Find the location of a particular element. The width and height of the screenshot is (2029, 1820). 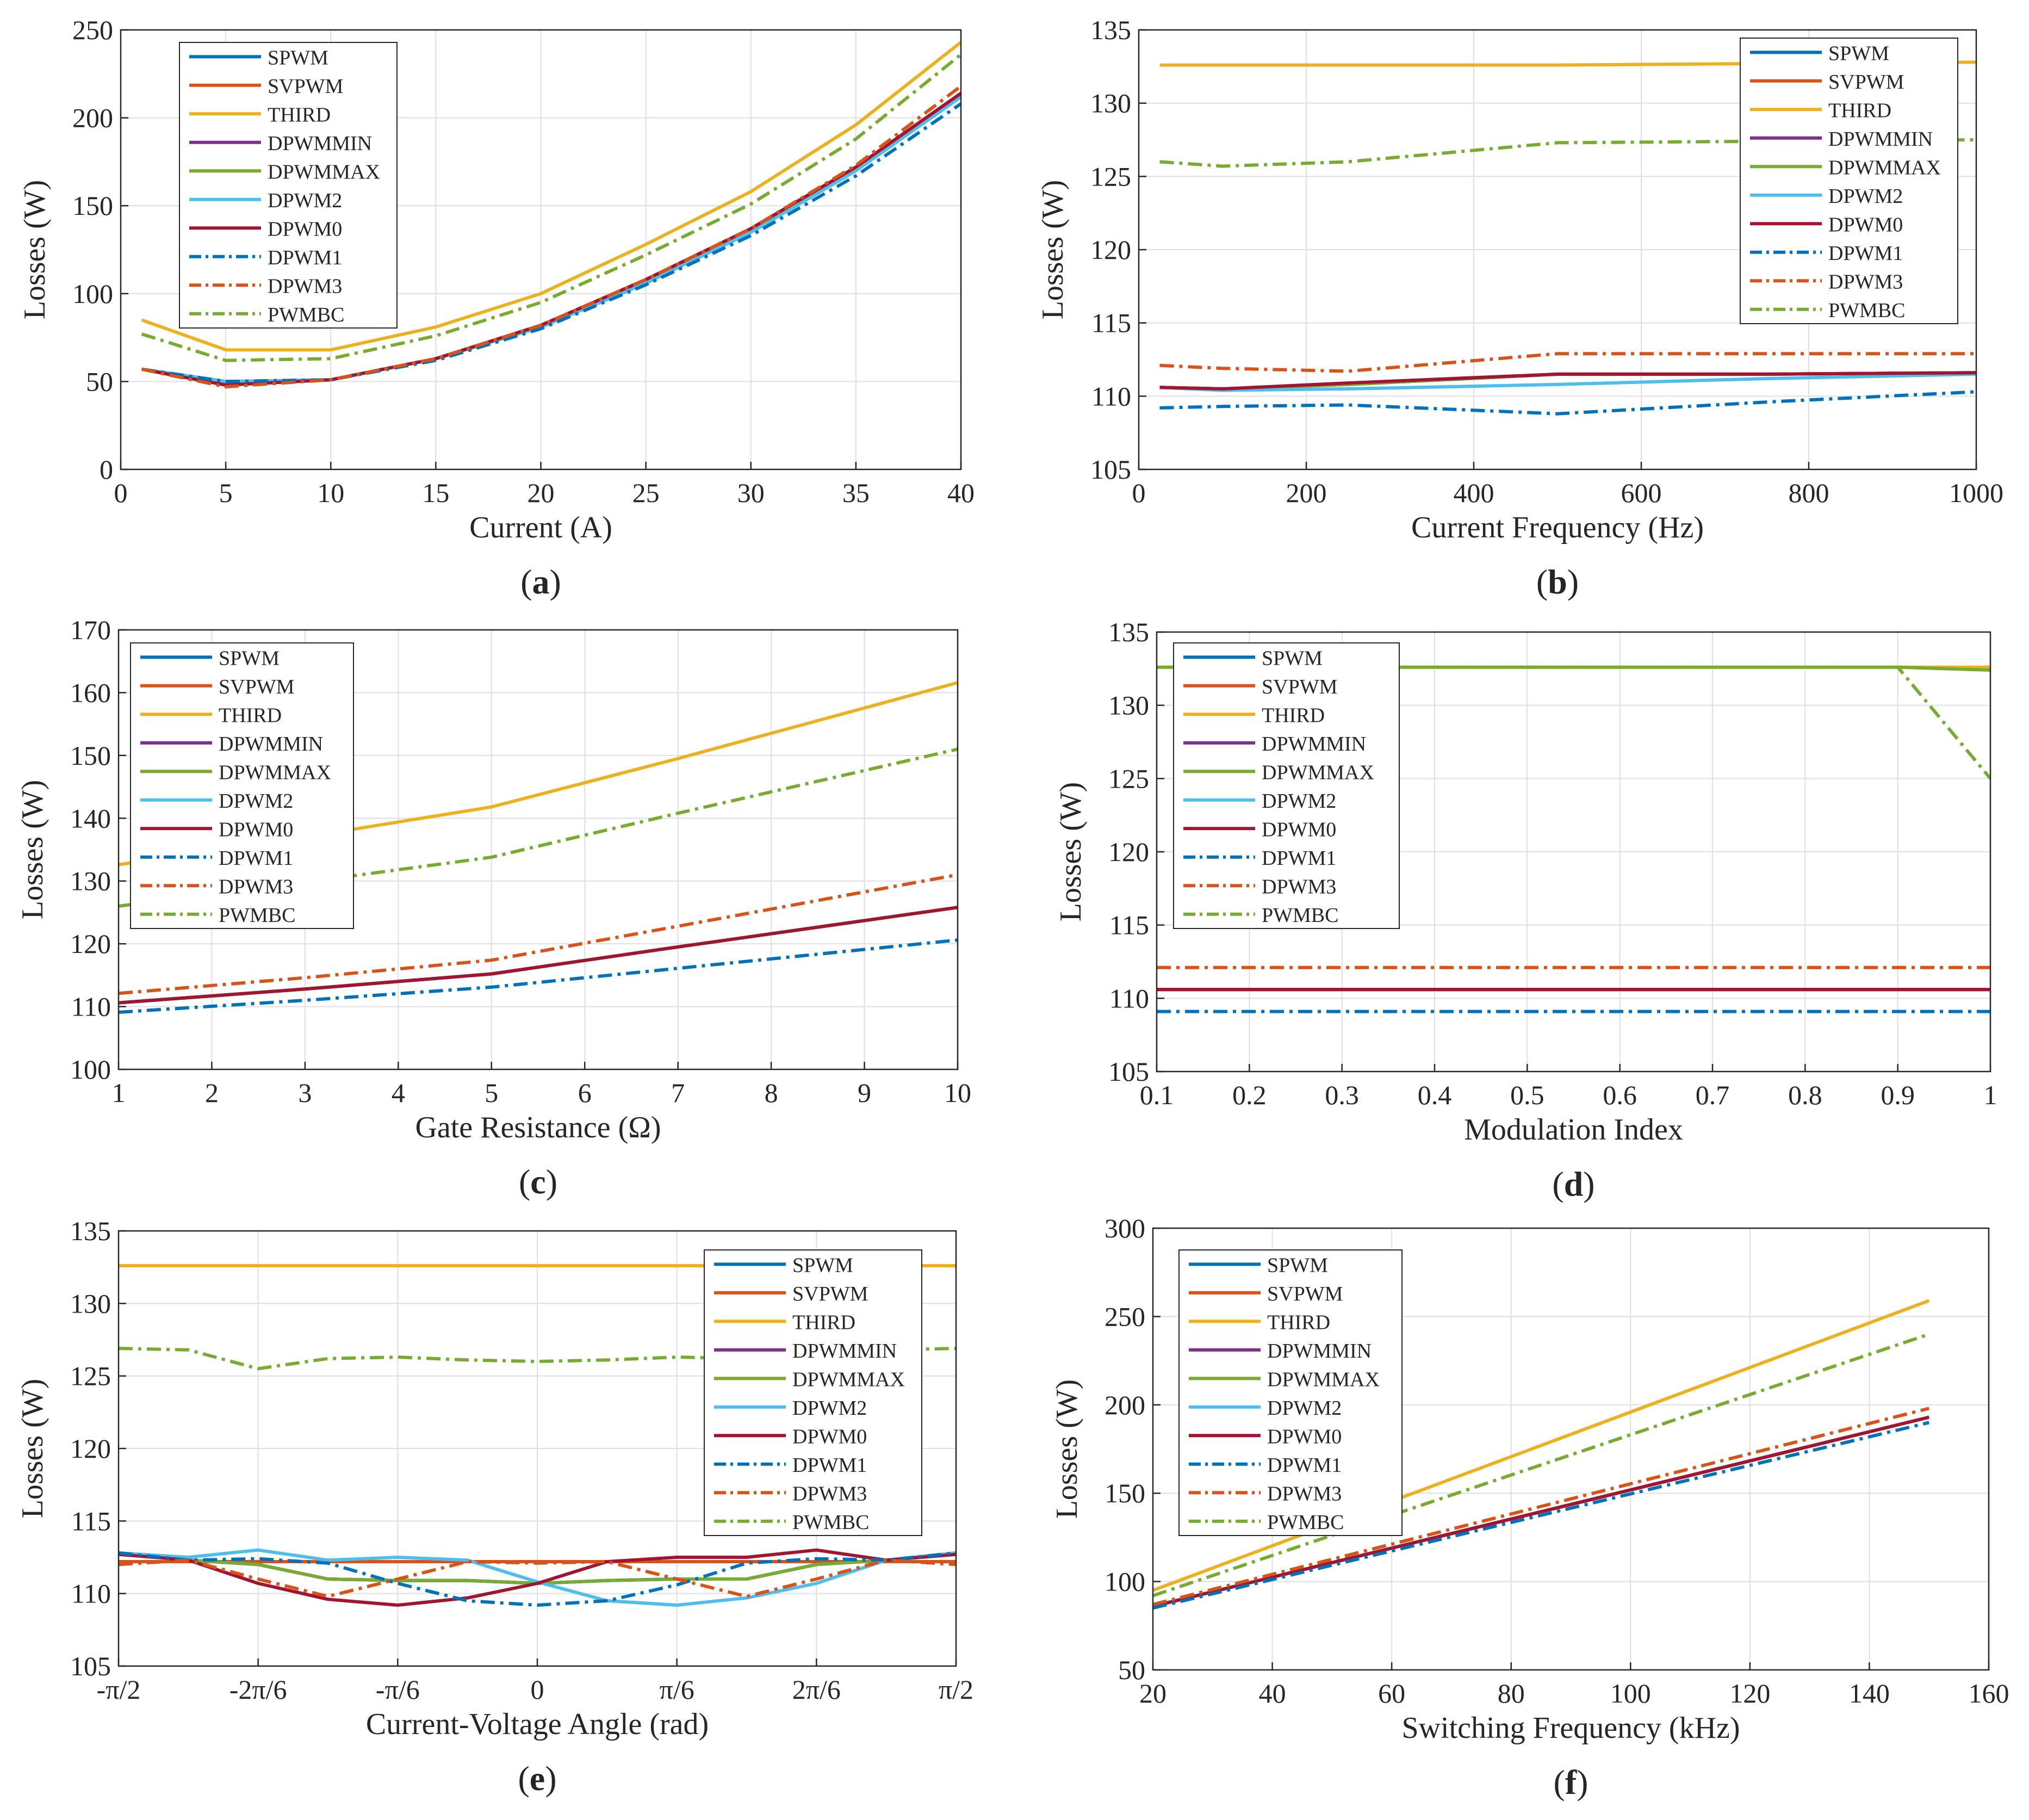

x-axis-label: Current-Voltage Angle (rad) is located at coordinates (537, 1724).